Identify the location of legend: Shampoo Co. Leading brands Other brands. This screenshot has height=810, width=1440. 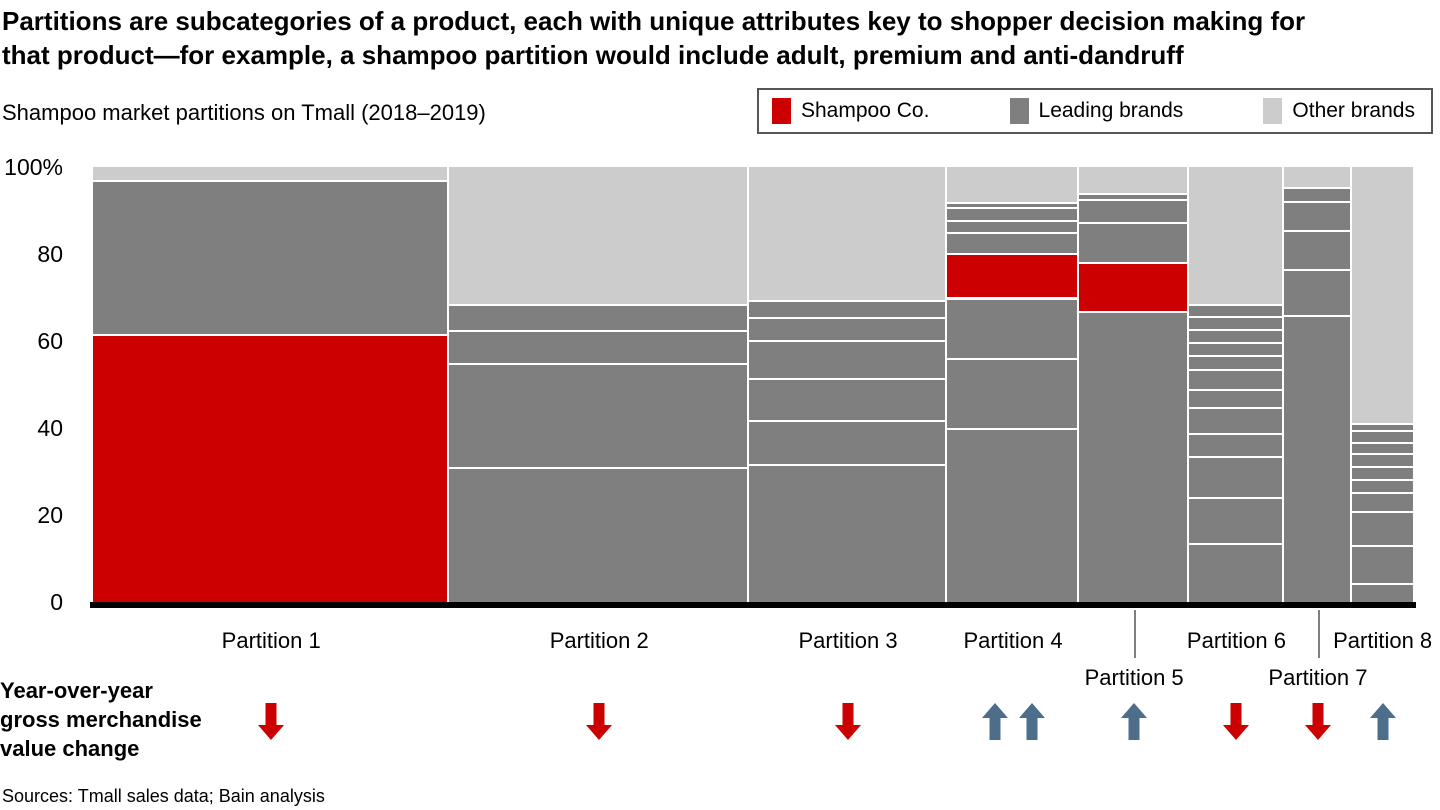
(1095, 111).